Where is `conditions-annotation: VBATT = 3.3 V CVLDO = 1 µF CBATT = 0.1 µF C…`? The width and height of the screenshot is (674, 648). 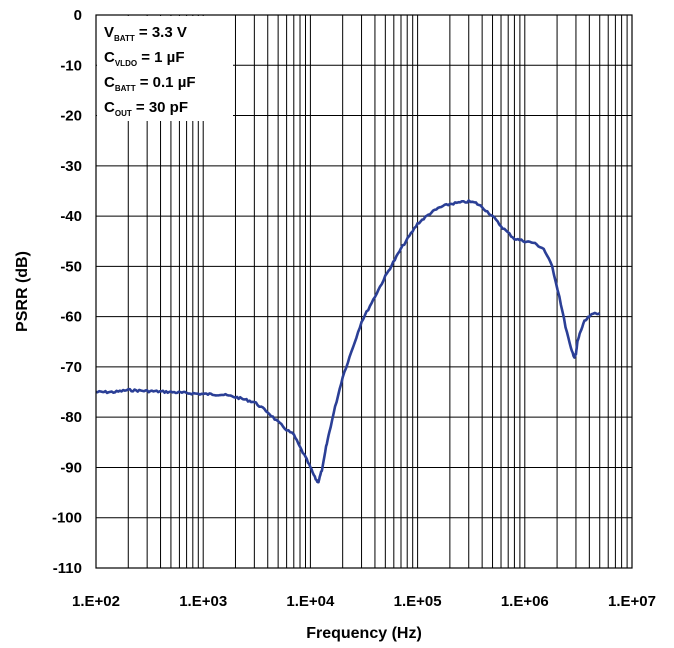 conditions-annotation: VBATT = 3.3 V CVLDO = 1 µF CBATT = 0.1 µF C… is located at coordinates (165, 68).